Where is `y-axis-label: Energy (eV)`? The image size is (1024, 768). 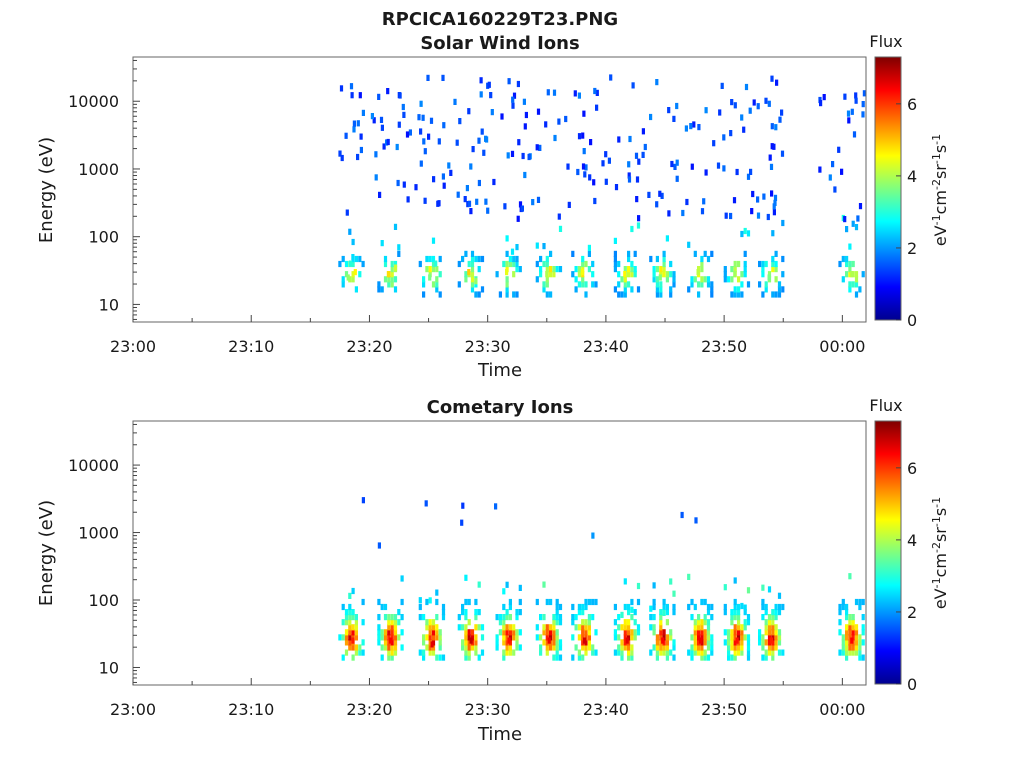
y-axis-label: Energy (eV) is located at coordinates (46, 190).